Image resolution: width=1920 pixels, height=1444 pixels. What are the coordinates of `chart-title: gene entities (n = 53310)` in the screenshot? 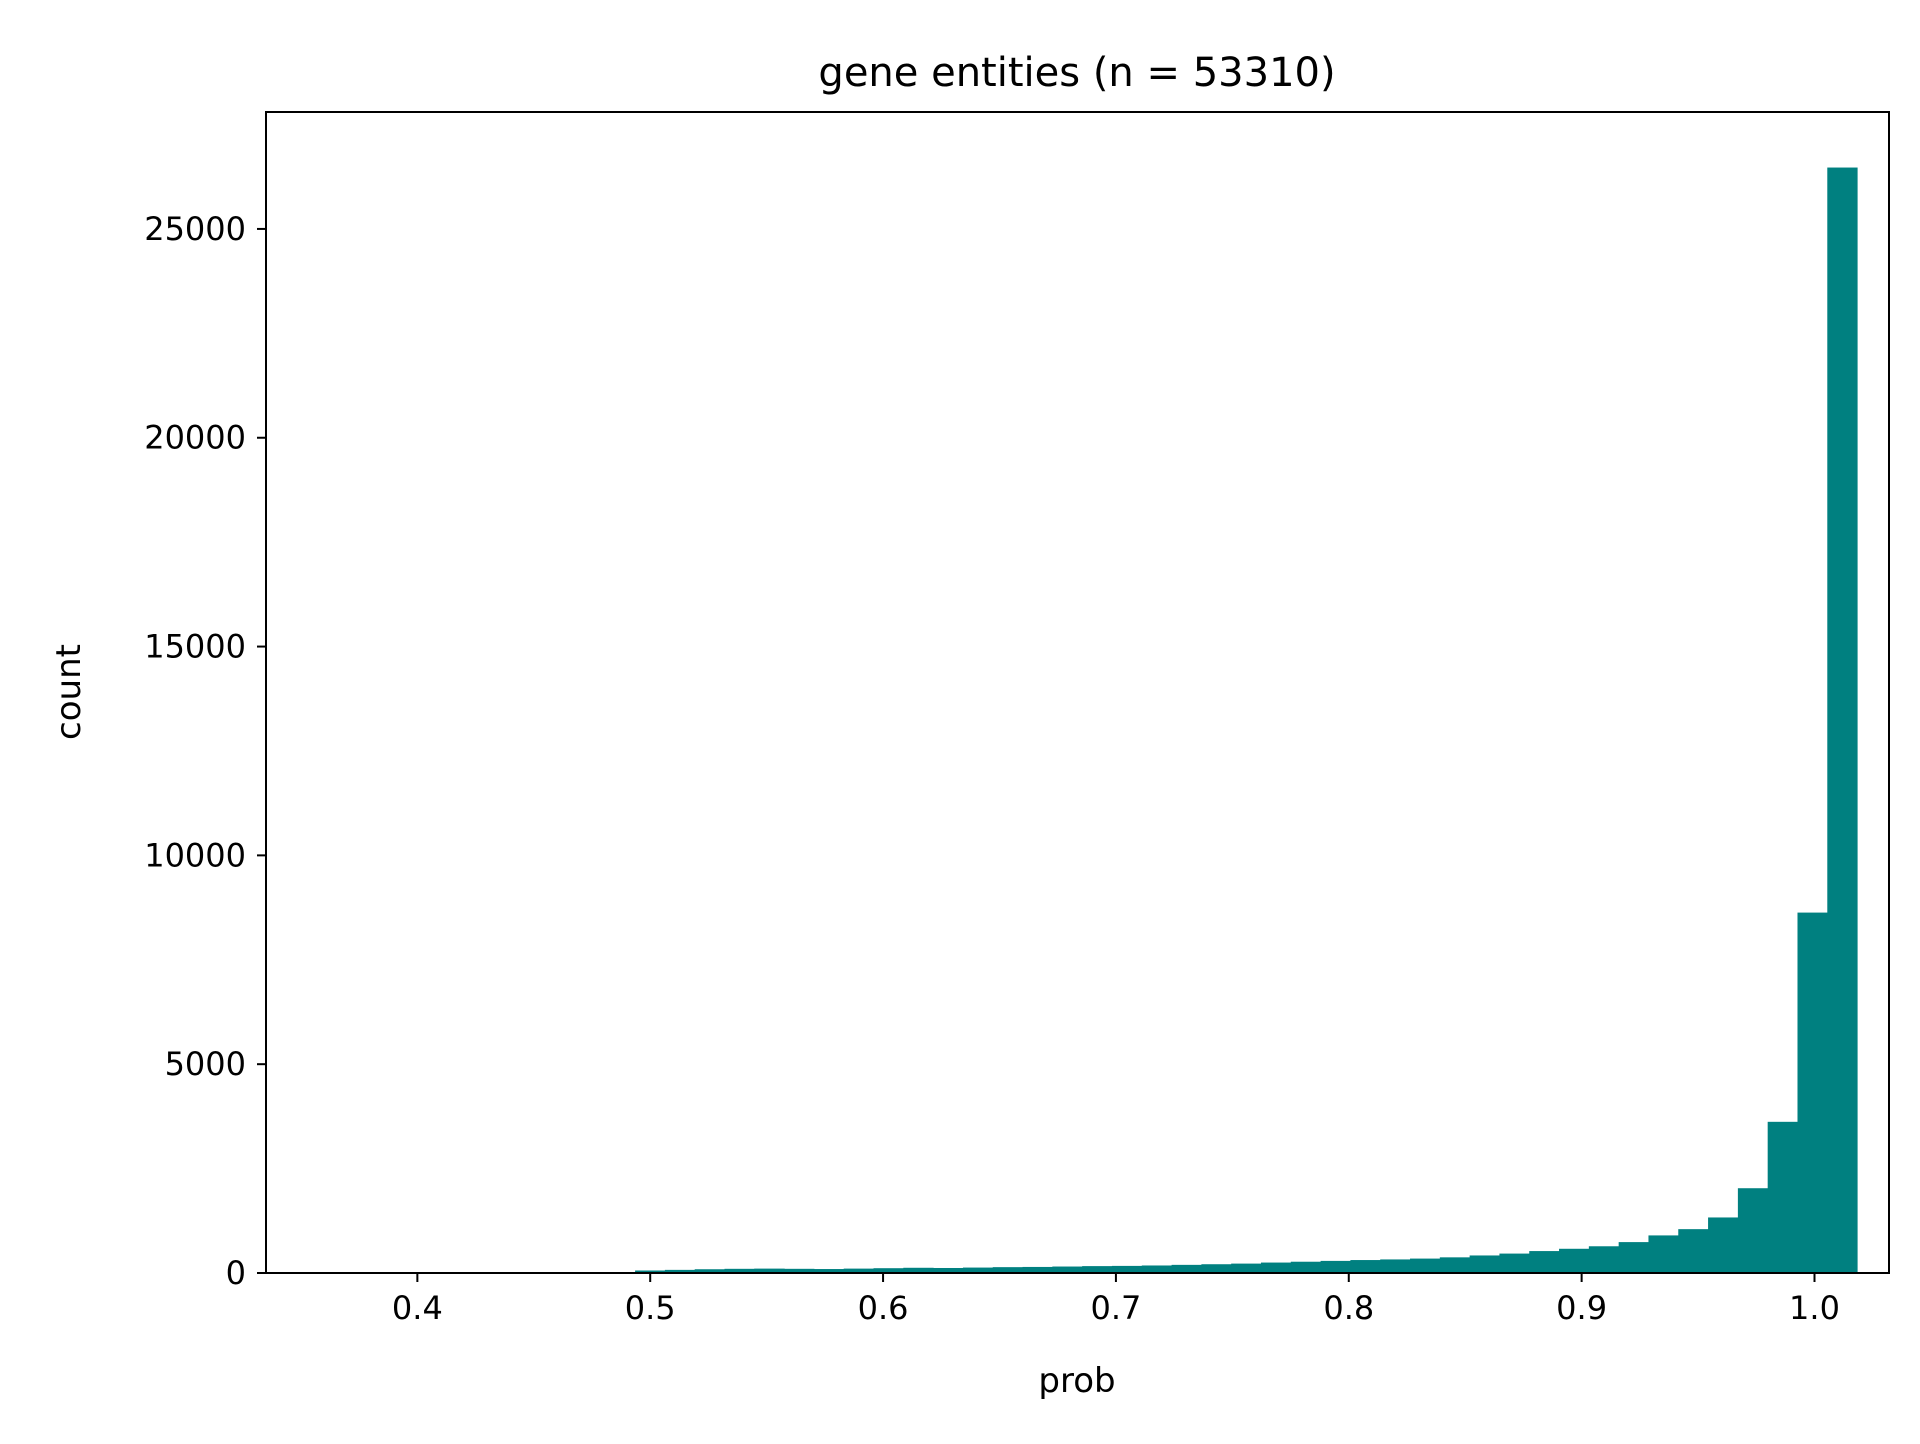 It's located at (1076, 73).